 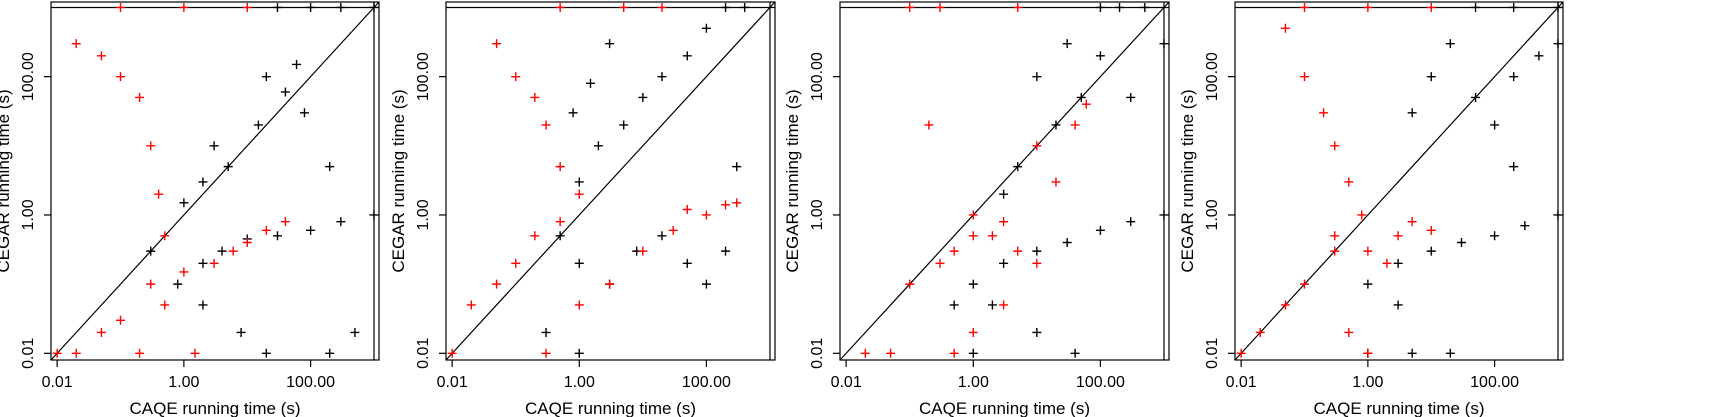 What do you see at coordinates (973, 382) in the screenshot?
I see `x-tick-label: 1.00` at bounding box center [973, 382].